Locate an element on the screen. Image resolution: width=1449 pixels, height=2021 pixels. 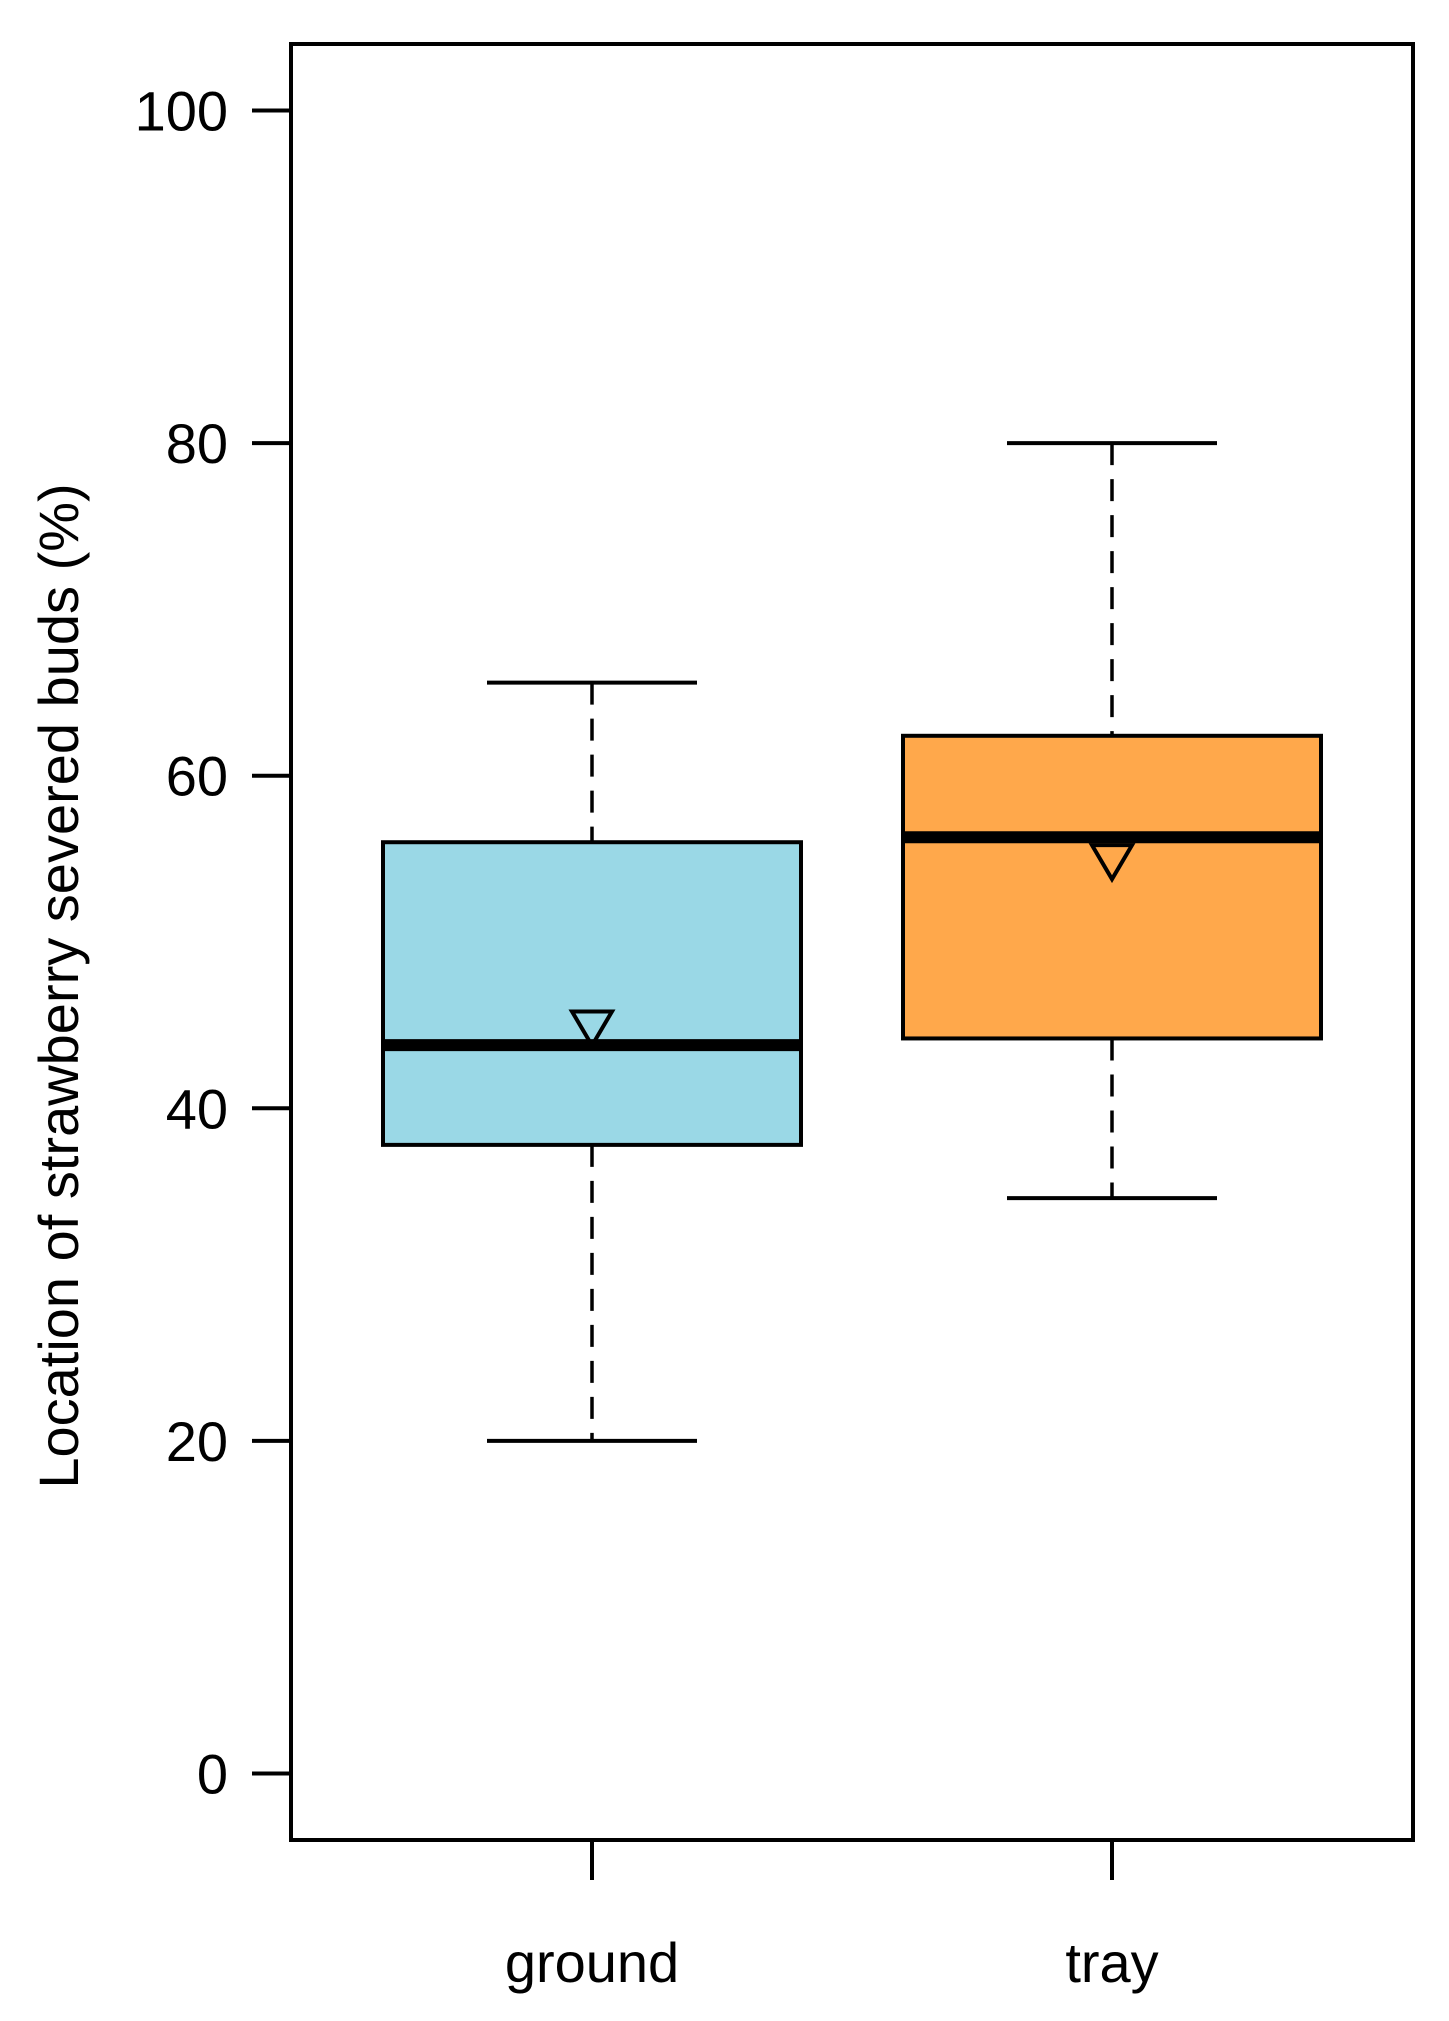
mean-marker-ground is located at coordinates (592, 1029).